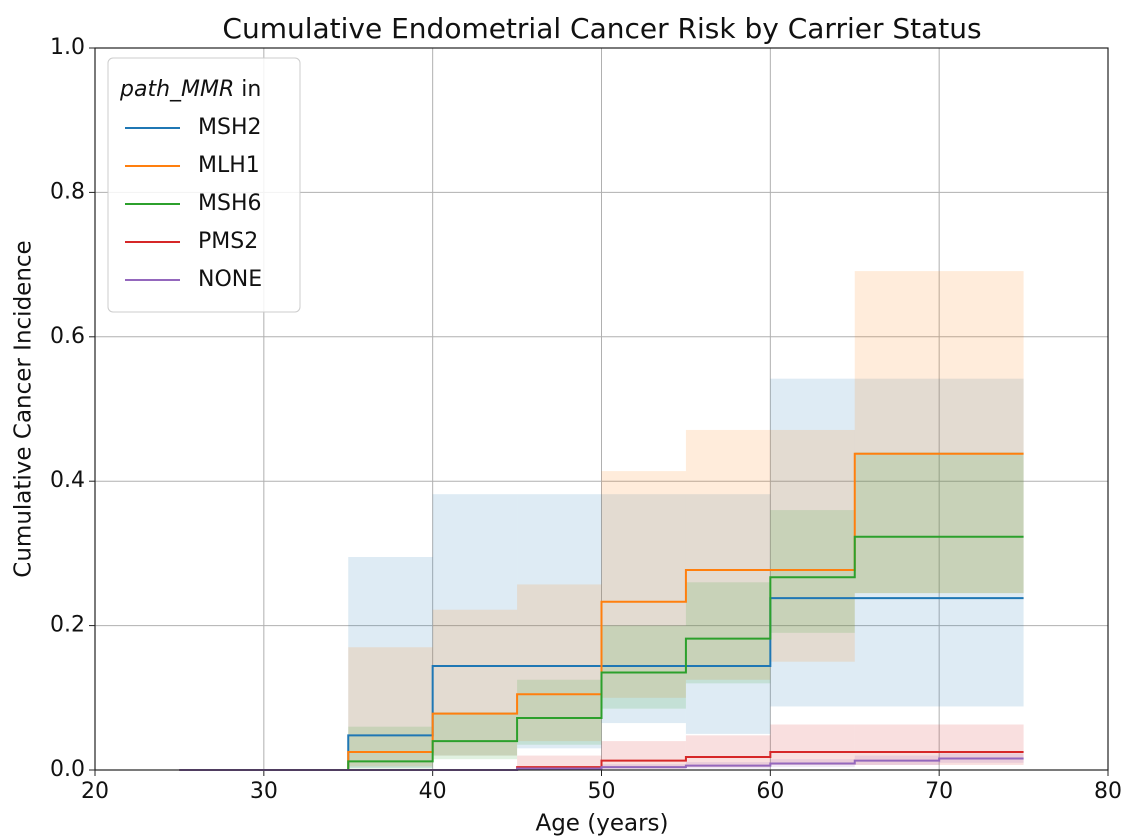 Image resolution: width=1127 pixels, height=838 pixels. What do you see at coordinates (67, 769) in the screenshot?
I see `y-tick-label: 0.0` at bounding box center [67, 769].